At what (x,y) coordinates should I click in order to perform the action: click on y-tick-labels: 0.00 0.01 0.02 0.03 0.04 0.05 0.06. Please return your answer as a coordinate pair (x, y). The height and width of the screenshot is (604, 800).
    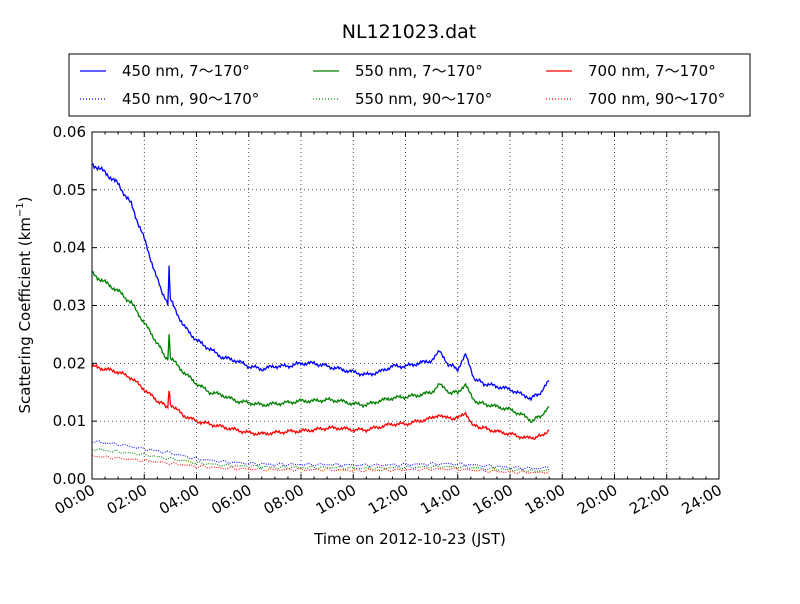
    Looking at the image, I should click on (69, 305).